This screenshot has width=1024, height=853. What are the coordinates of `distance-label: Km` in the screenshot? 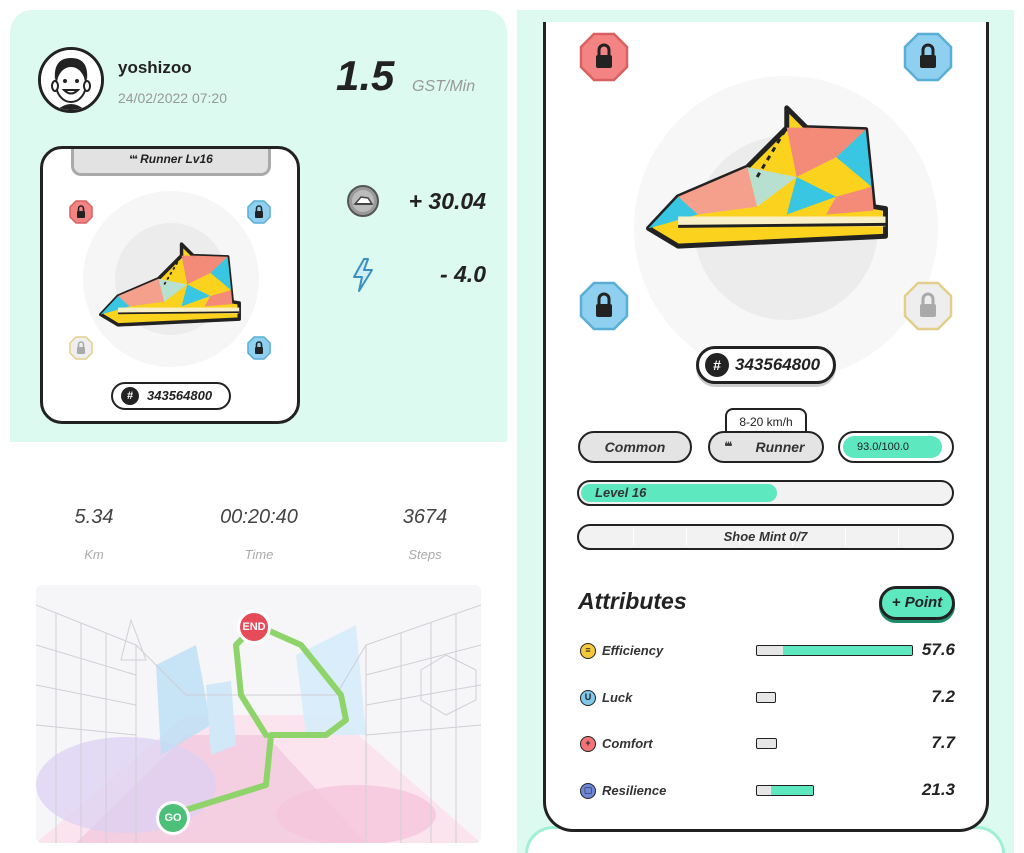 It's located at (94, 554).